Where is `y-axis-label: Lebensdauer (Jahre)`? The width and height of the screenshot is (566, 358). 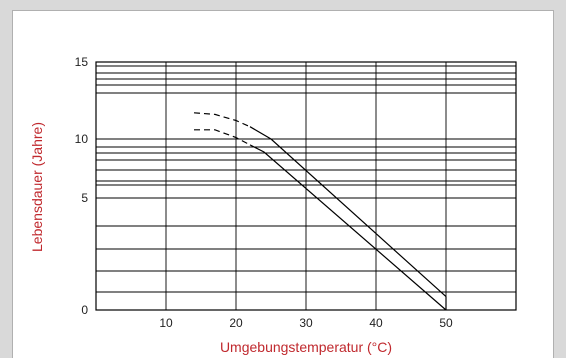
y-axis-label: Lebensdauer (Jahre) is located at coordinates (37, 187).